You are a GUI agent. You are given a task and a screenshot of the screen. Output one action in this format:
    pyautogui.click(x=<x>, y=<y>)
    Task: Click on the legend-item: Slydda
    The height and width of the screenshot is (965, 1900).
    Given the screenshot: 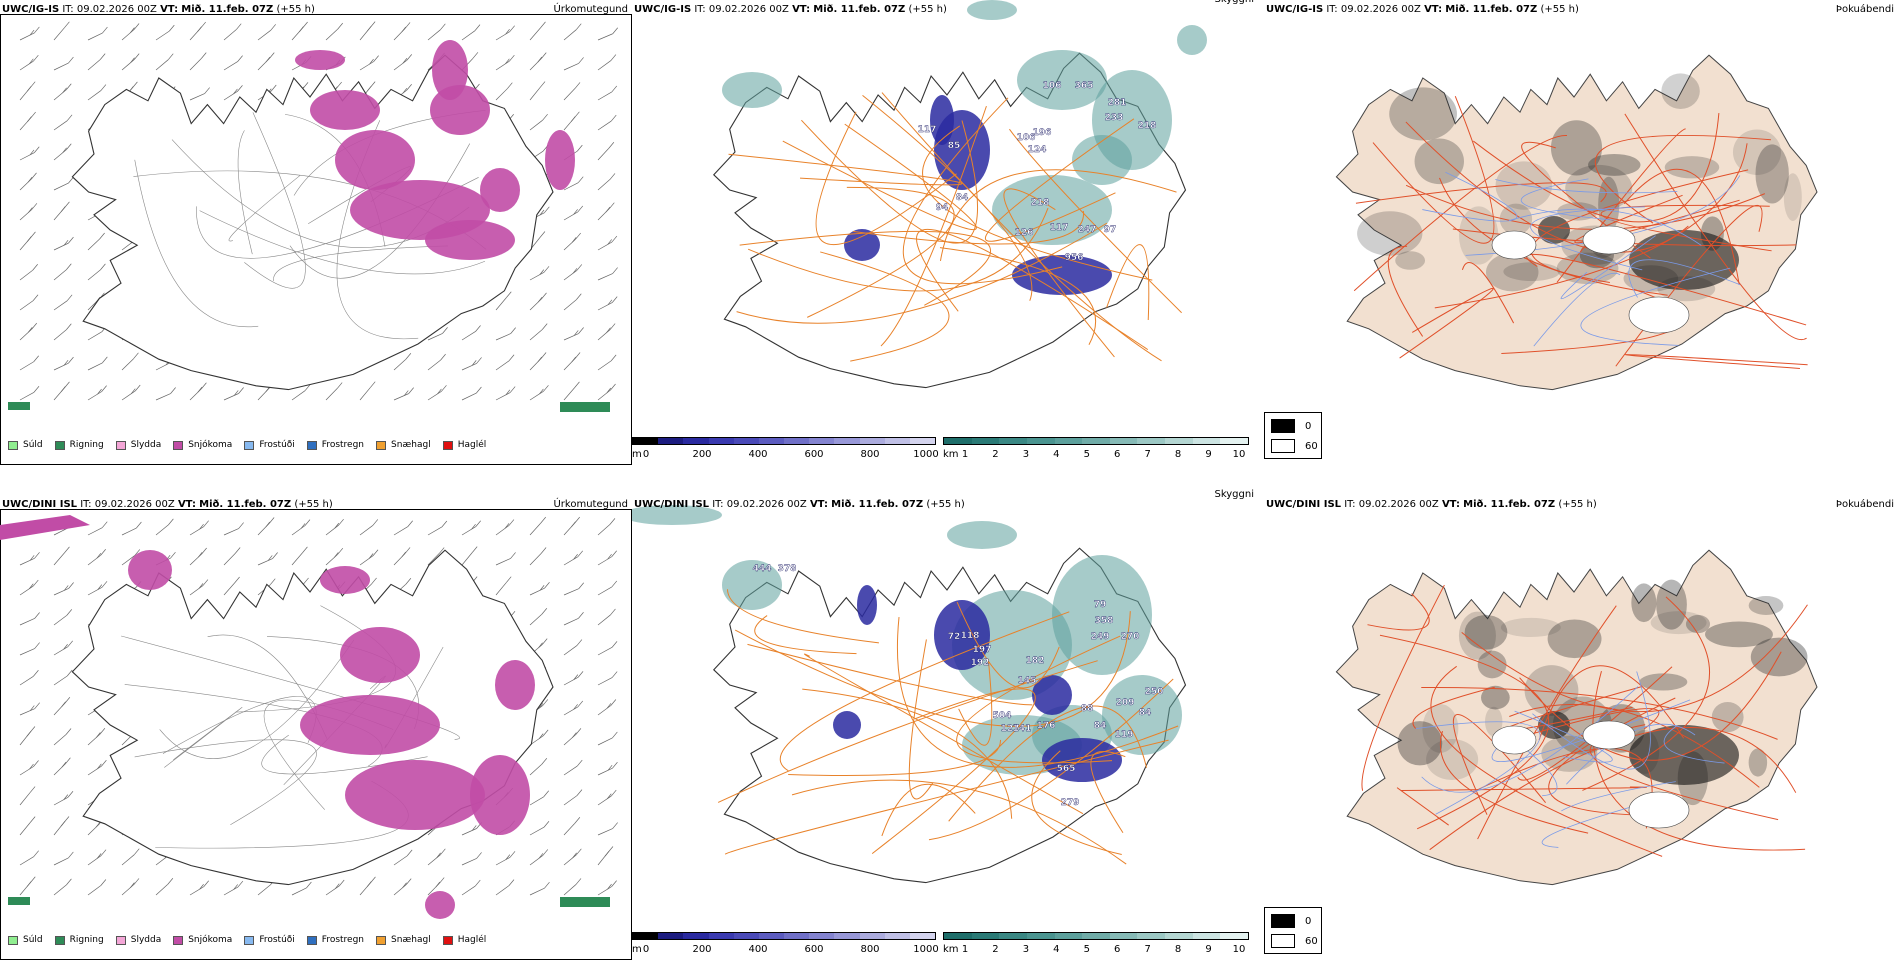 What is the action you would take?
    pyautogui.click(x=138, y=940)
    